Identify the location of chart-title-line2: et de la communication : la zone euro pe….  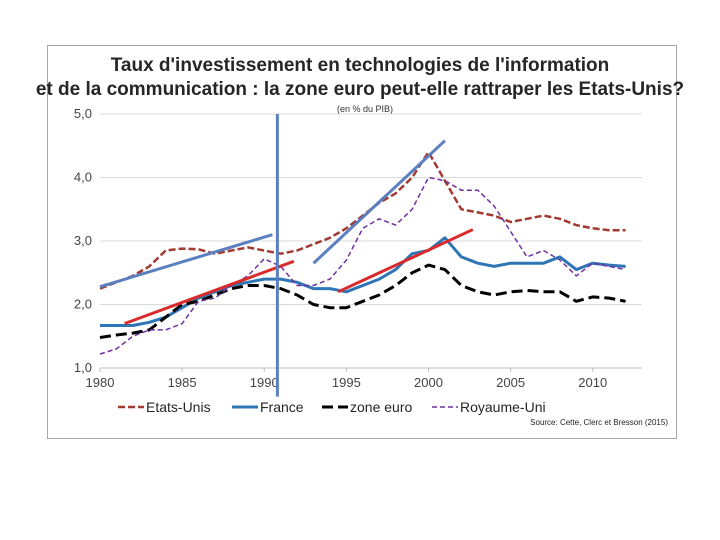
(360, 89).